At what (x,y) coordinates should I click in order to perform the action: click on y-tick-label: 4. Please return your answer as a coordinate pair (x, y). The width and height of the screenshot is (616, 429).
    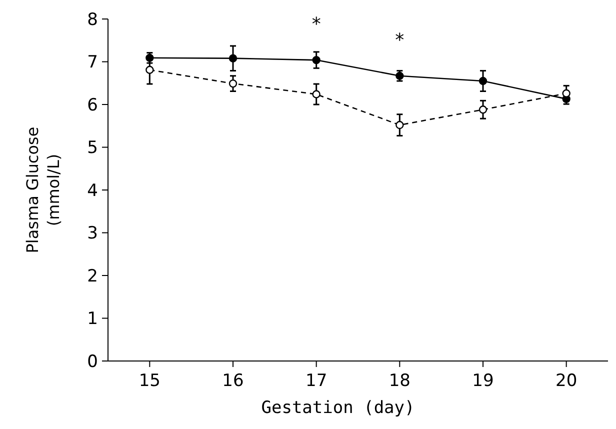
    Looking at the image, I should click on (92, 190).